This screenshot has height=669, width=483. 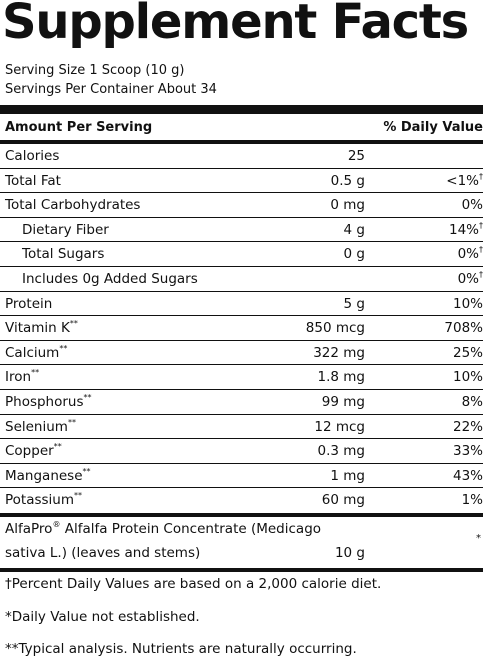 I want to click on nutrient-dv: 14%†, so click(x=465, y=229).